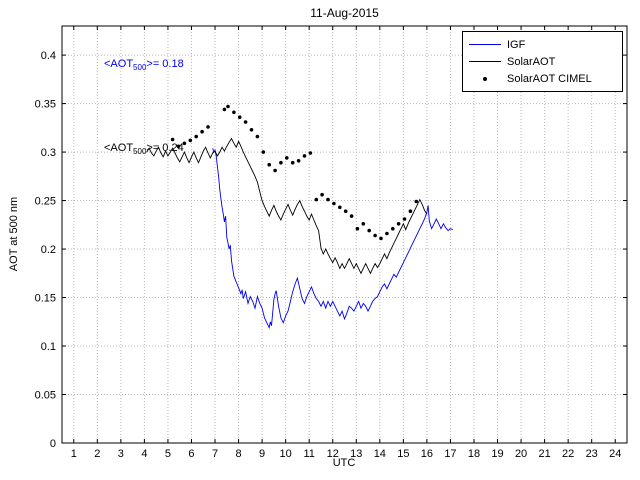  Describe the element at coordinates (356, 454) in the screenshot. I see `x-tick-label: 13` at that location.